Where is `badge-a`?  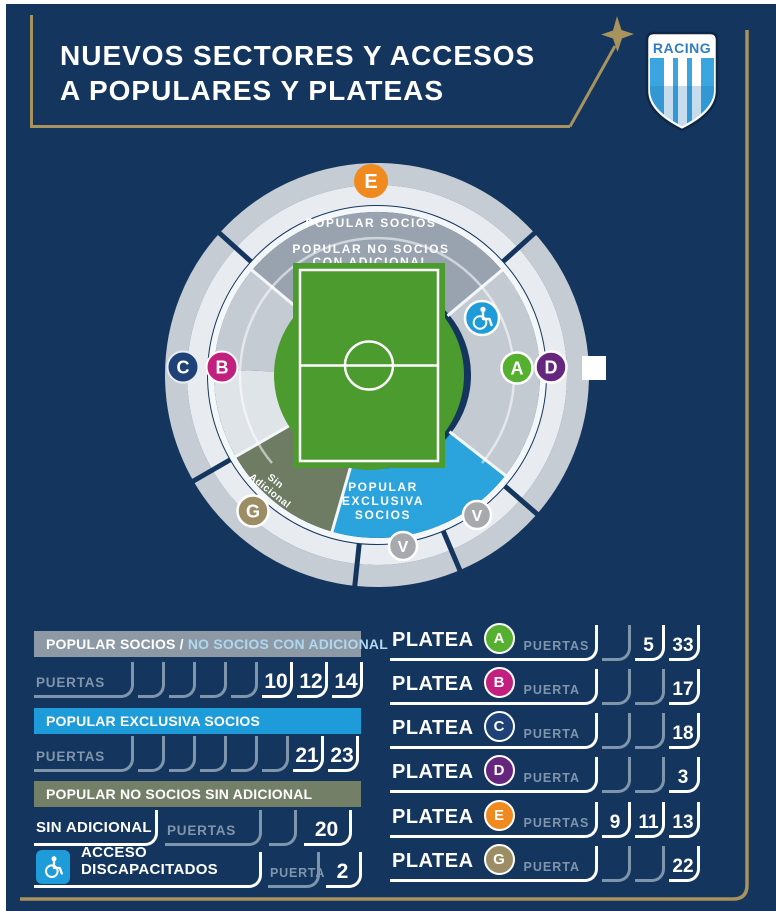 badge-a is located at coordinates (517, 368).